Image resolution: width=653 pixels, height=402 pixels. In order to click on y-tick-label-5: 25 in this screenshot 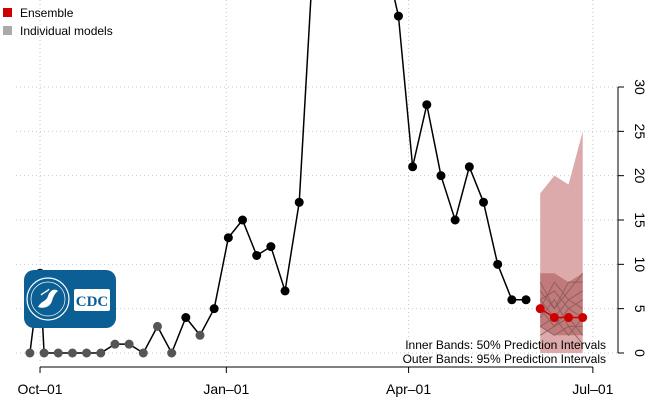, I will do `click(640, 132)`.